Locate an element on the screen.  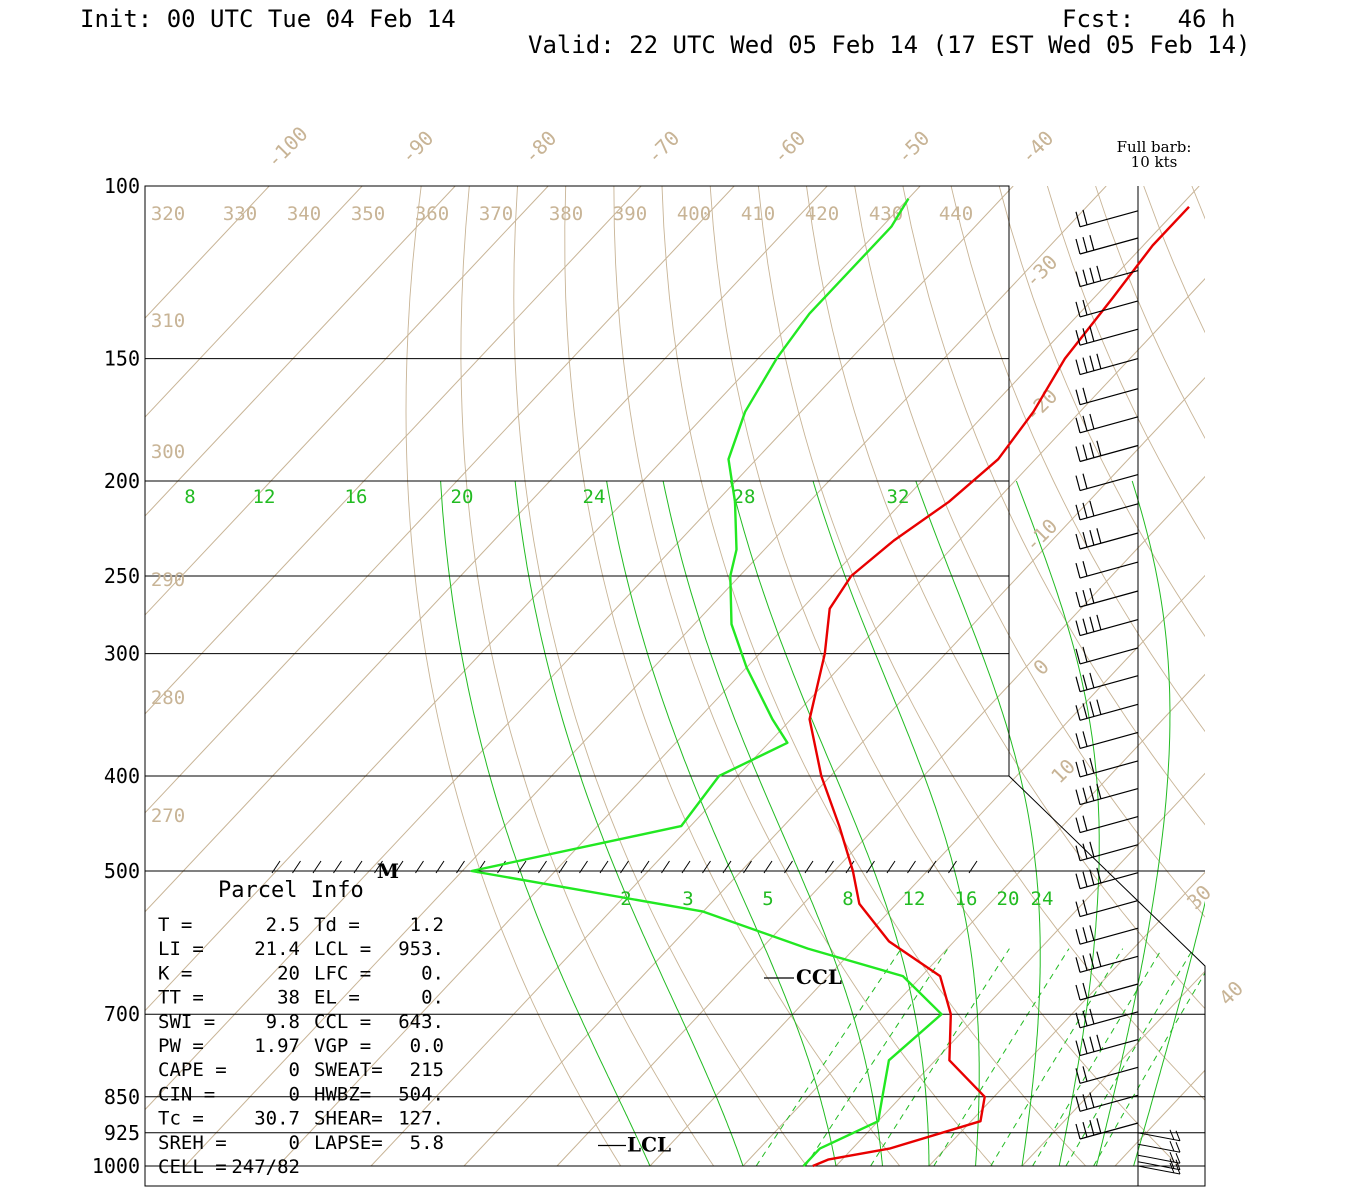
mixing-ratio-label-upper: 20 is located at coordinates (462, 497).